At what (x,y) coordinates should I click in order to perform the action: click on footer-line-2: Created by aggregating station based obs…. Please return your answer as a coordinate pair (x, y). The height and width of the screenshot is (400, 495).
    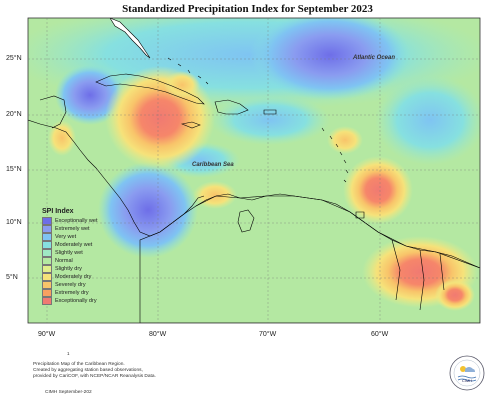
    Looking at the image, I should click on (88, 370).